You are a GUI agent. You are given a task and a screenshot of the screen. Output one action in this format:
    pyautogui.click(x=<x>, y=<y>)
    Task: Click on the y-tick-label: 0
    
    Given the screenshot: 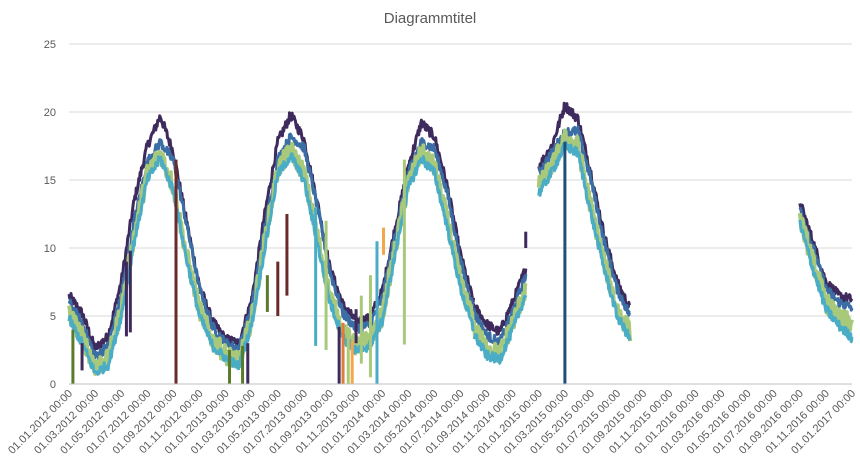 What is the action you would take?
    pyautogui.click(x=53, y=385)
    